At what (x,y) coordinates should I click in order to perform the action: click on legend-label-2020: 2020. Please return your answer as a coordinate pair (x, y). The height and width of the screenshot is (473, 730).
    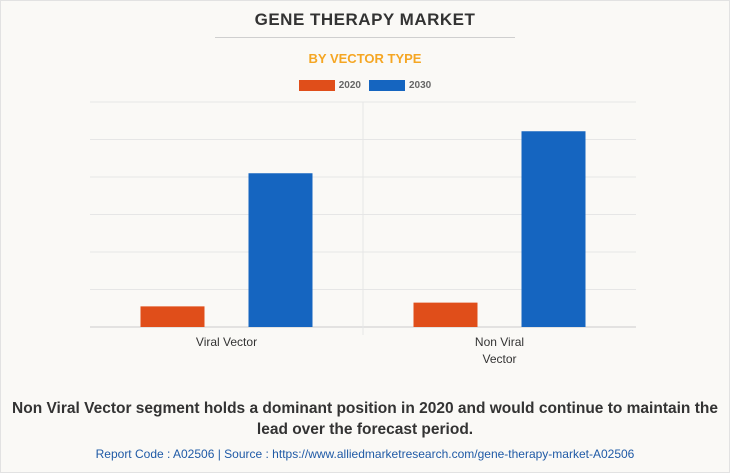
    Looking at the image, I should click on (349, 85).